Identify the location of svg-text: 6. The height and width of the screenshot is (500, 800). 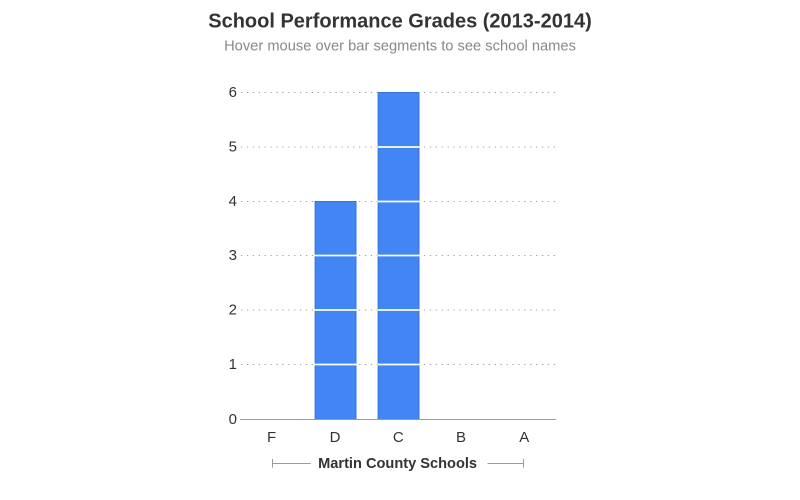
(233, 92).